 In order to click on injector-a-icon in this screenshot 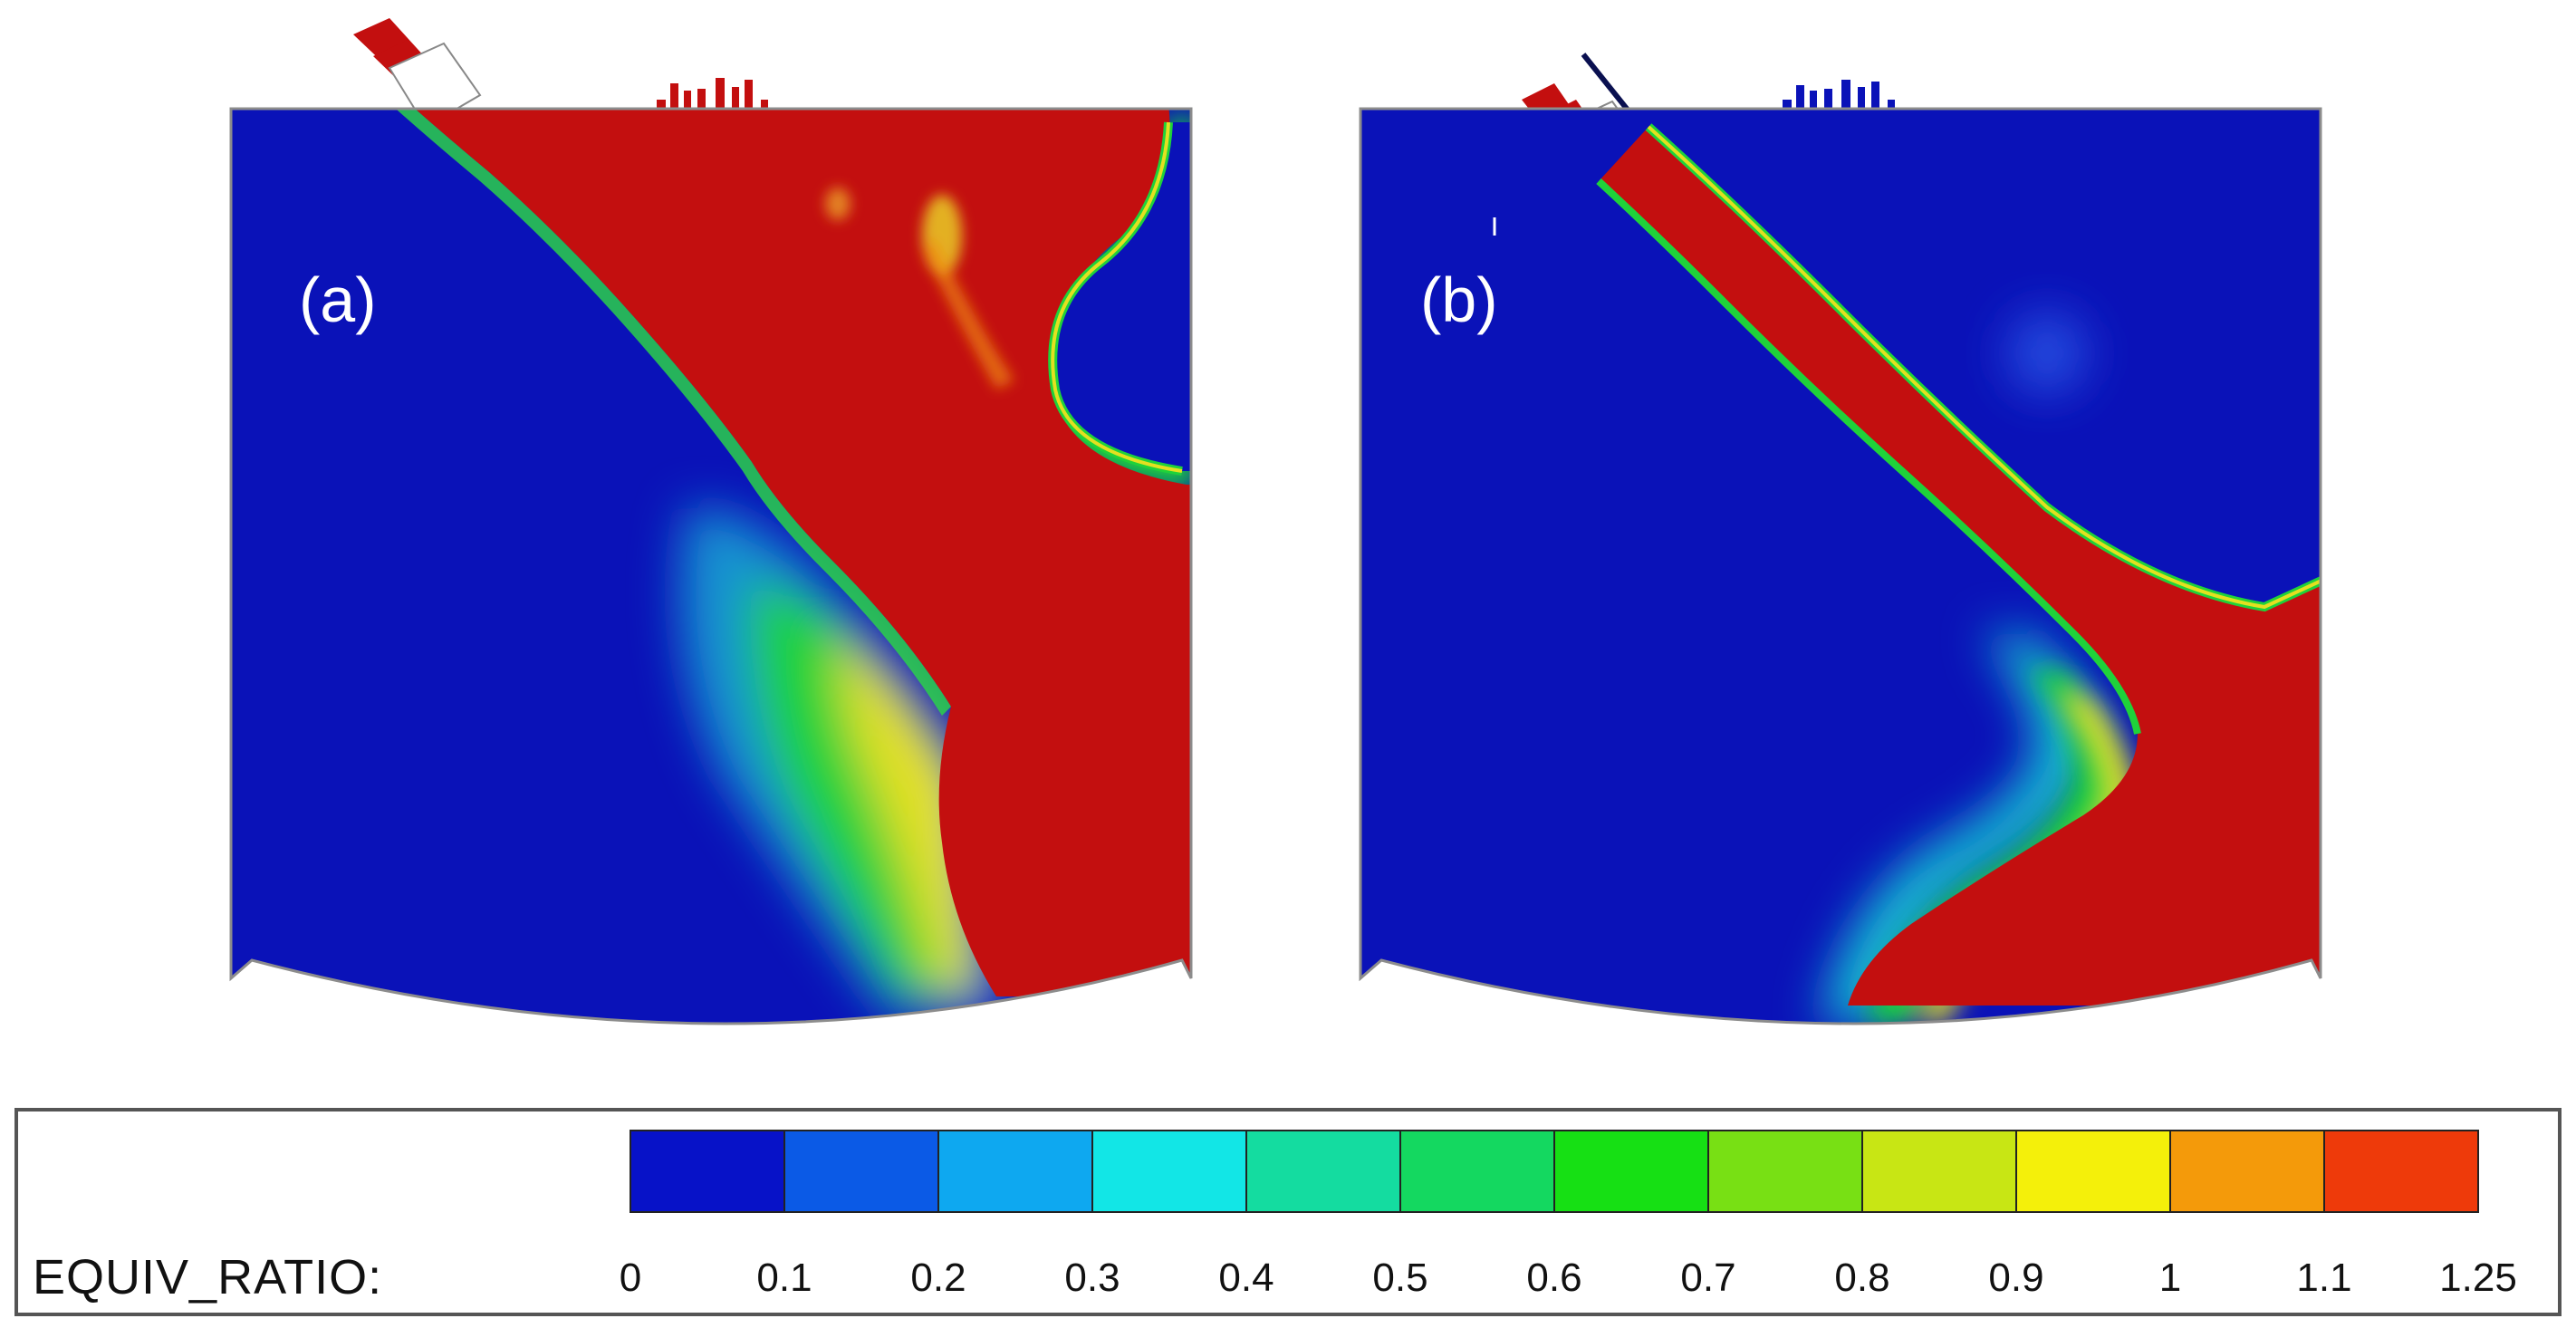, I will do `click(417, 73)`.